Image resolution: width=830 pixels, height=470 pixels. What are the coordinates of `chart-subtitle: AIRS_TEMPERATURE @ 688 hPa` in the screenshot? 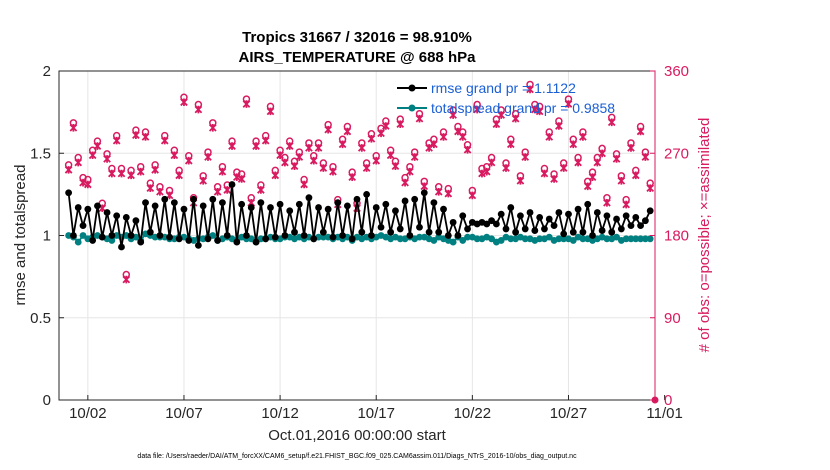 It's located at (358, 57).